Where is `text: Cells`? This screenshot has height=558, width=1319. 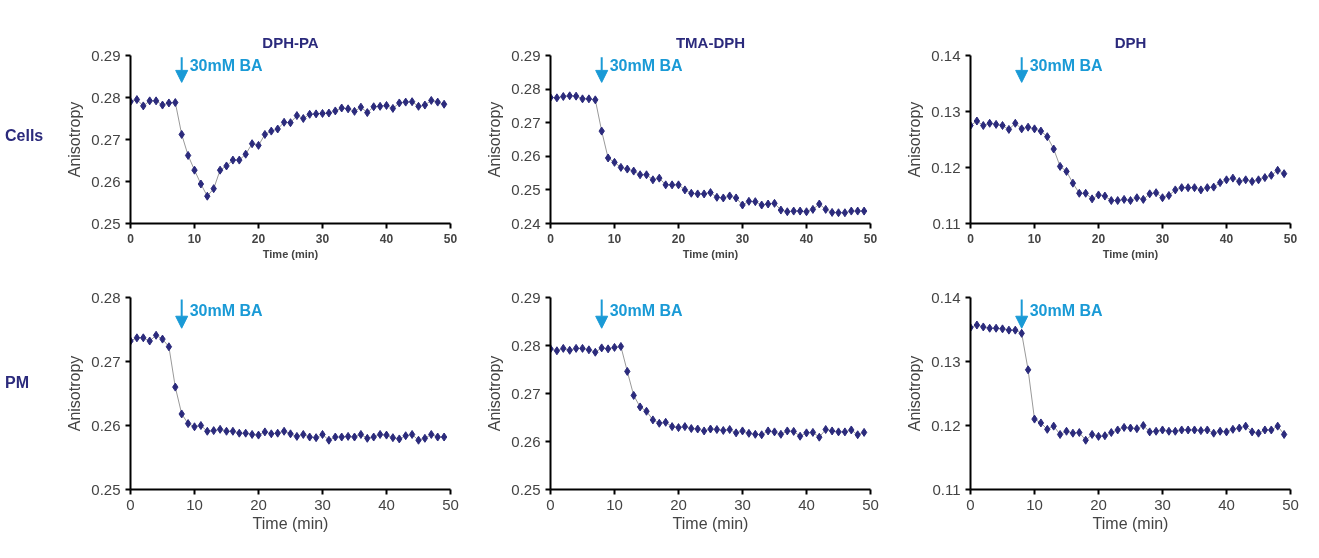 text: Cells is located at coordinates (24, 136).